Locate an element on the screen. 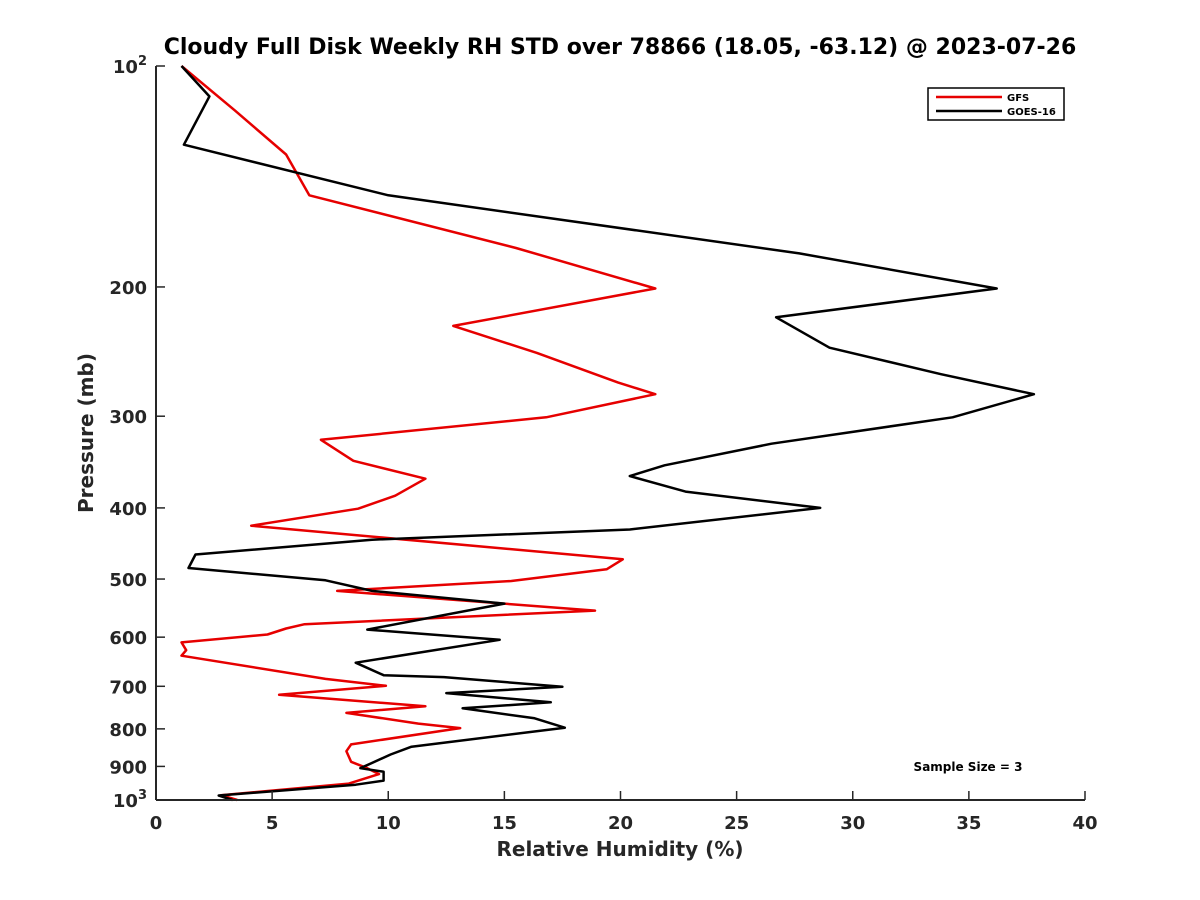 Image resolution: width=1200 pixels, height=900 pixels. x-tick-label: 15 is located at coordinates (504, 823).